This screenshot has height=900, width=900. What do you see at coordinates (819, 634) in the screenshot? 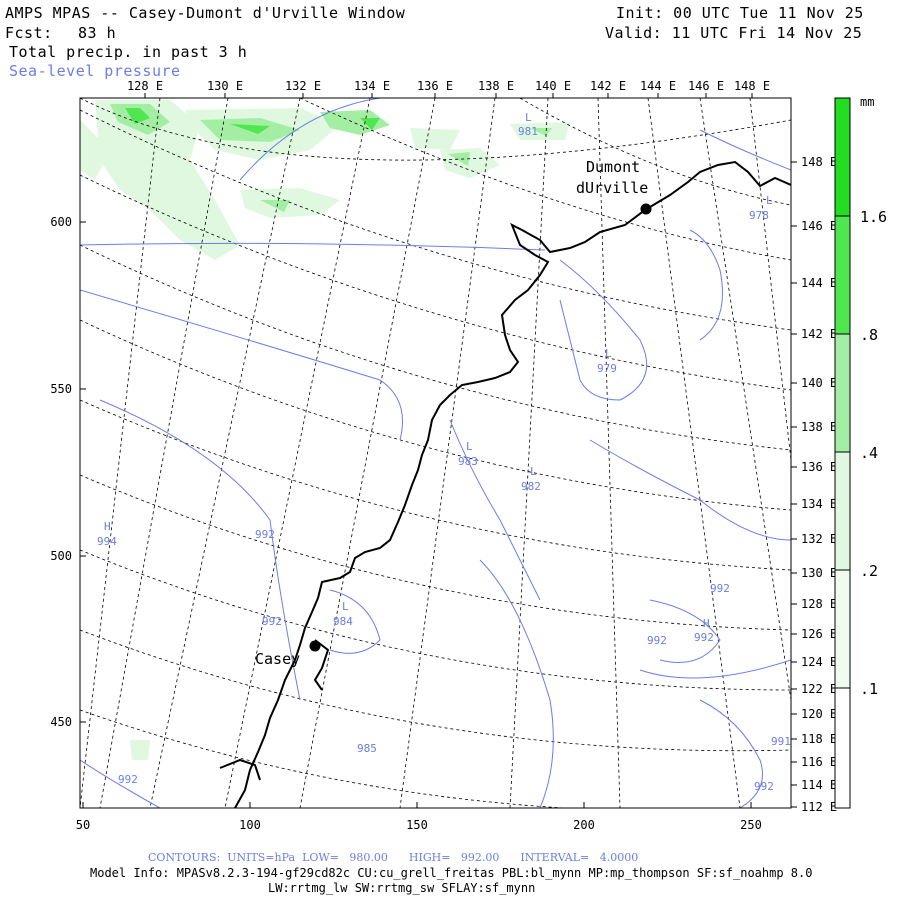
I see `right-axis-label: 126 E` at bounding box center [819, 634].